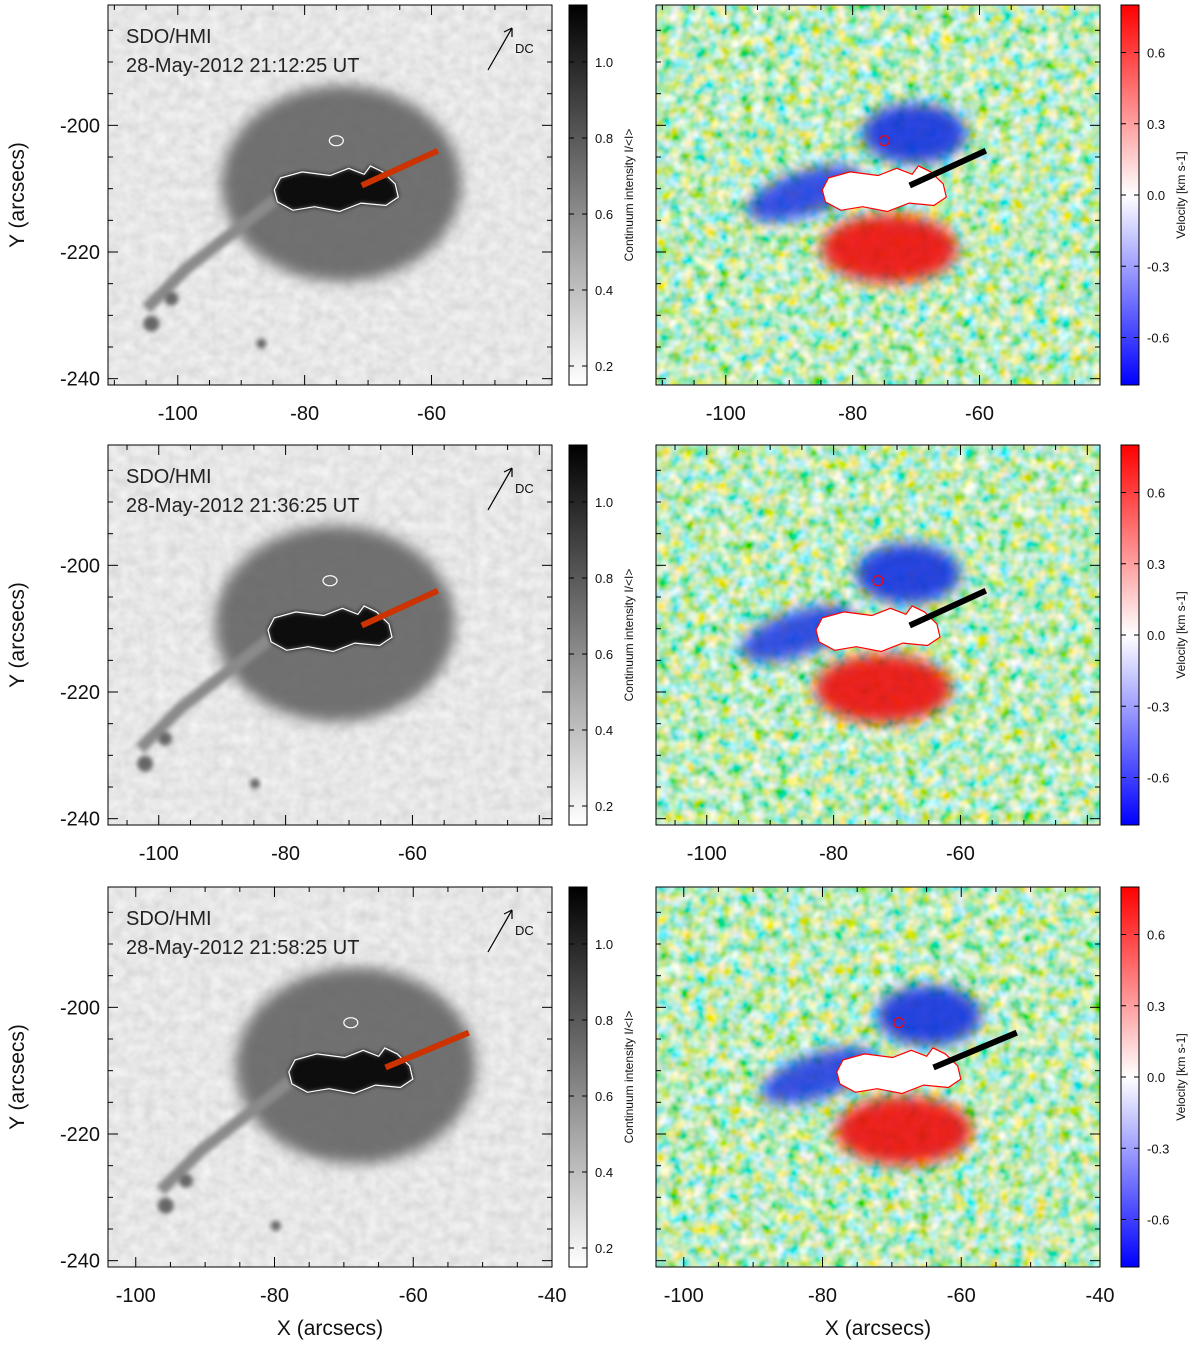  What do you see at coordinates (242, 948) in the screenshot?
I see `timestamp-label: 28-May-2012 21:58:25 UT` at bounding box center [242, 948].